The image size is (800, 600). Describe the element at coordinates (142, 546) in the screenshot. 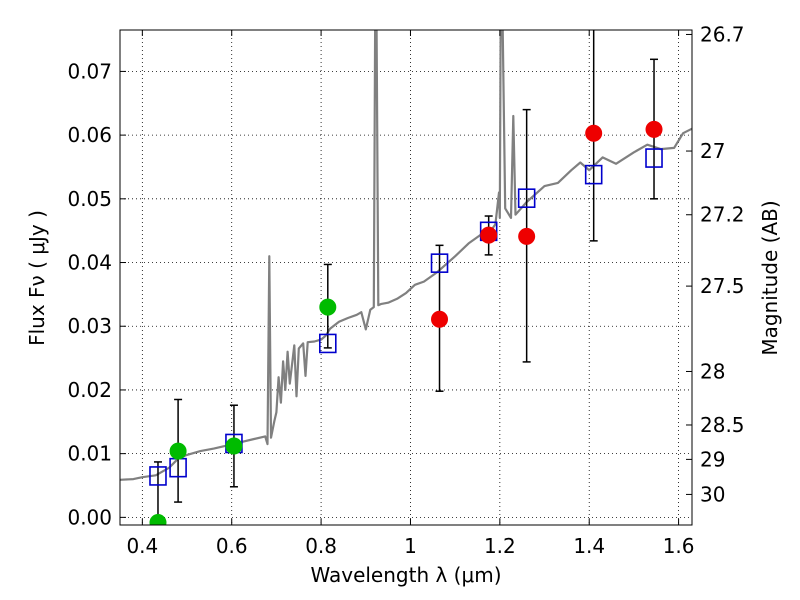

I see `x-tick-label: 0.4` at that location.